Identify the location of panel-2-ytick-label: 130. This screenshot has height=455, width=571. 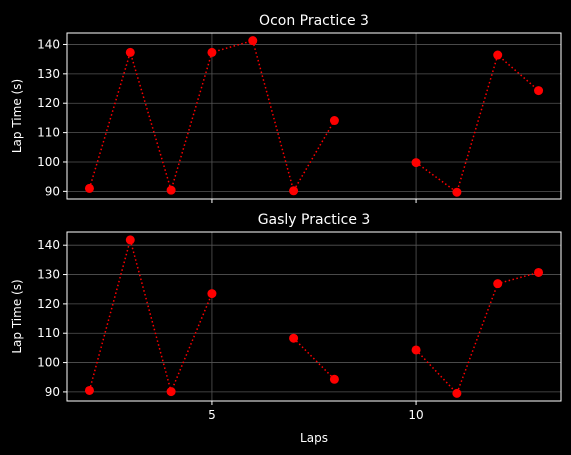
(48, 275).